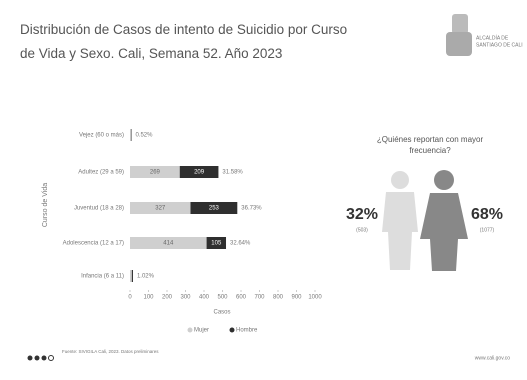 The width and height of the screenshot is (527, 380). What do you see at coordinates (362, 214) in the screenshot?
I see `percent-left: 32%` at bounding box center [362, 214].